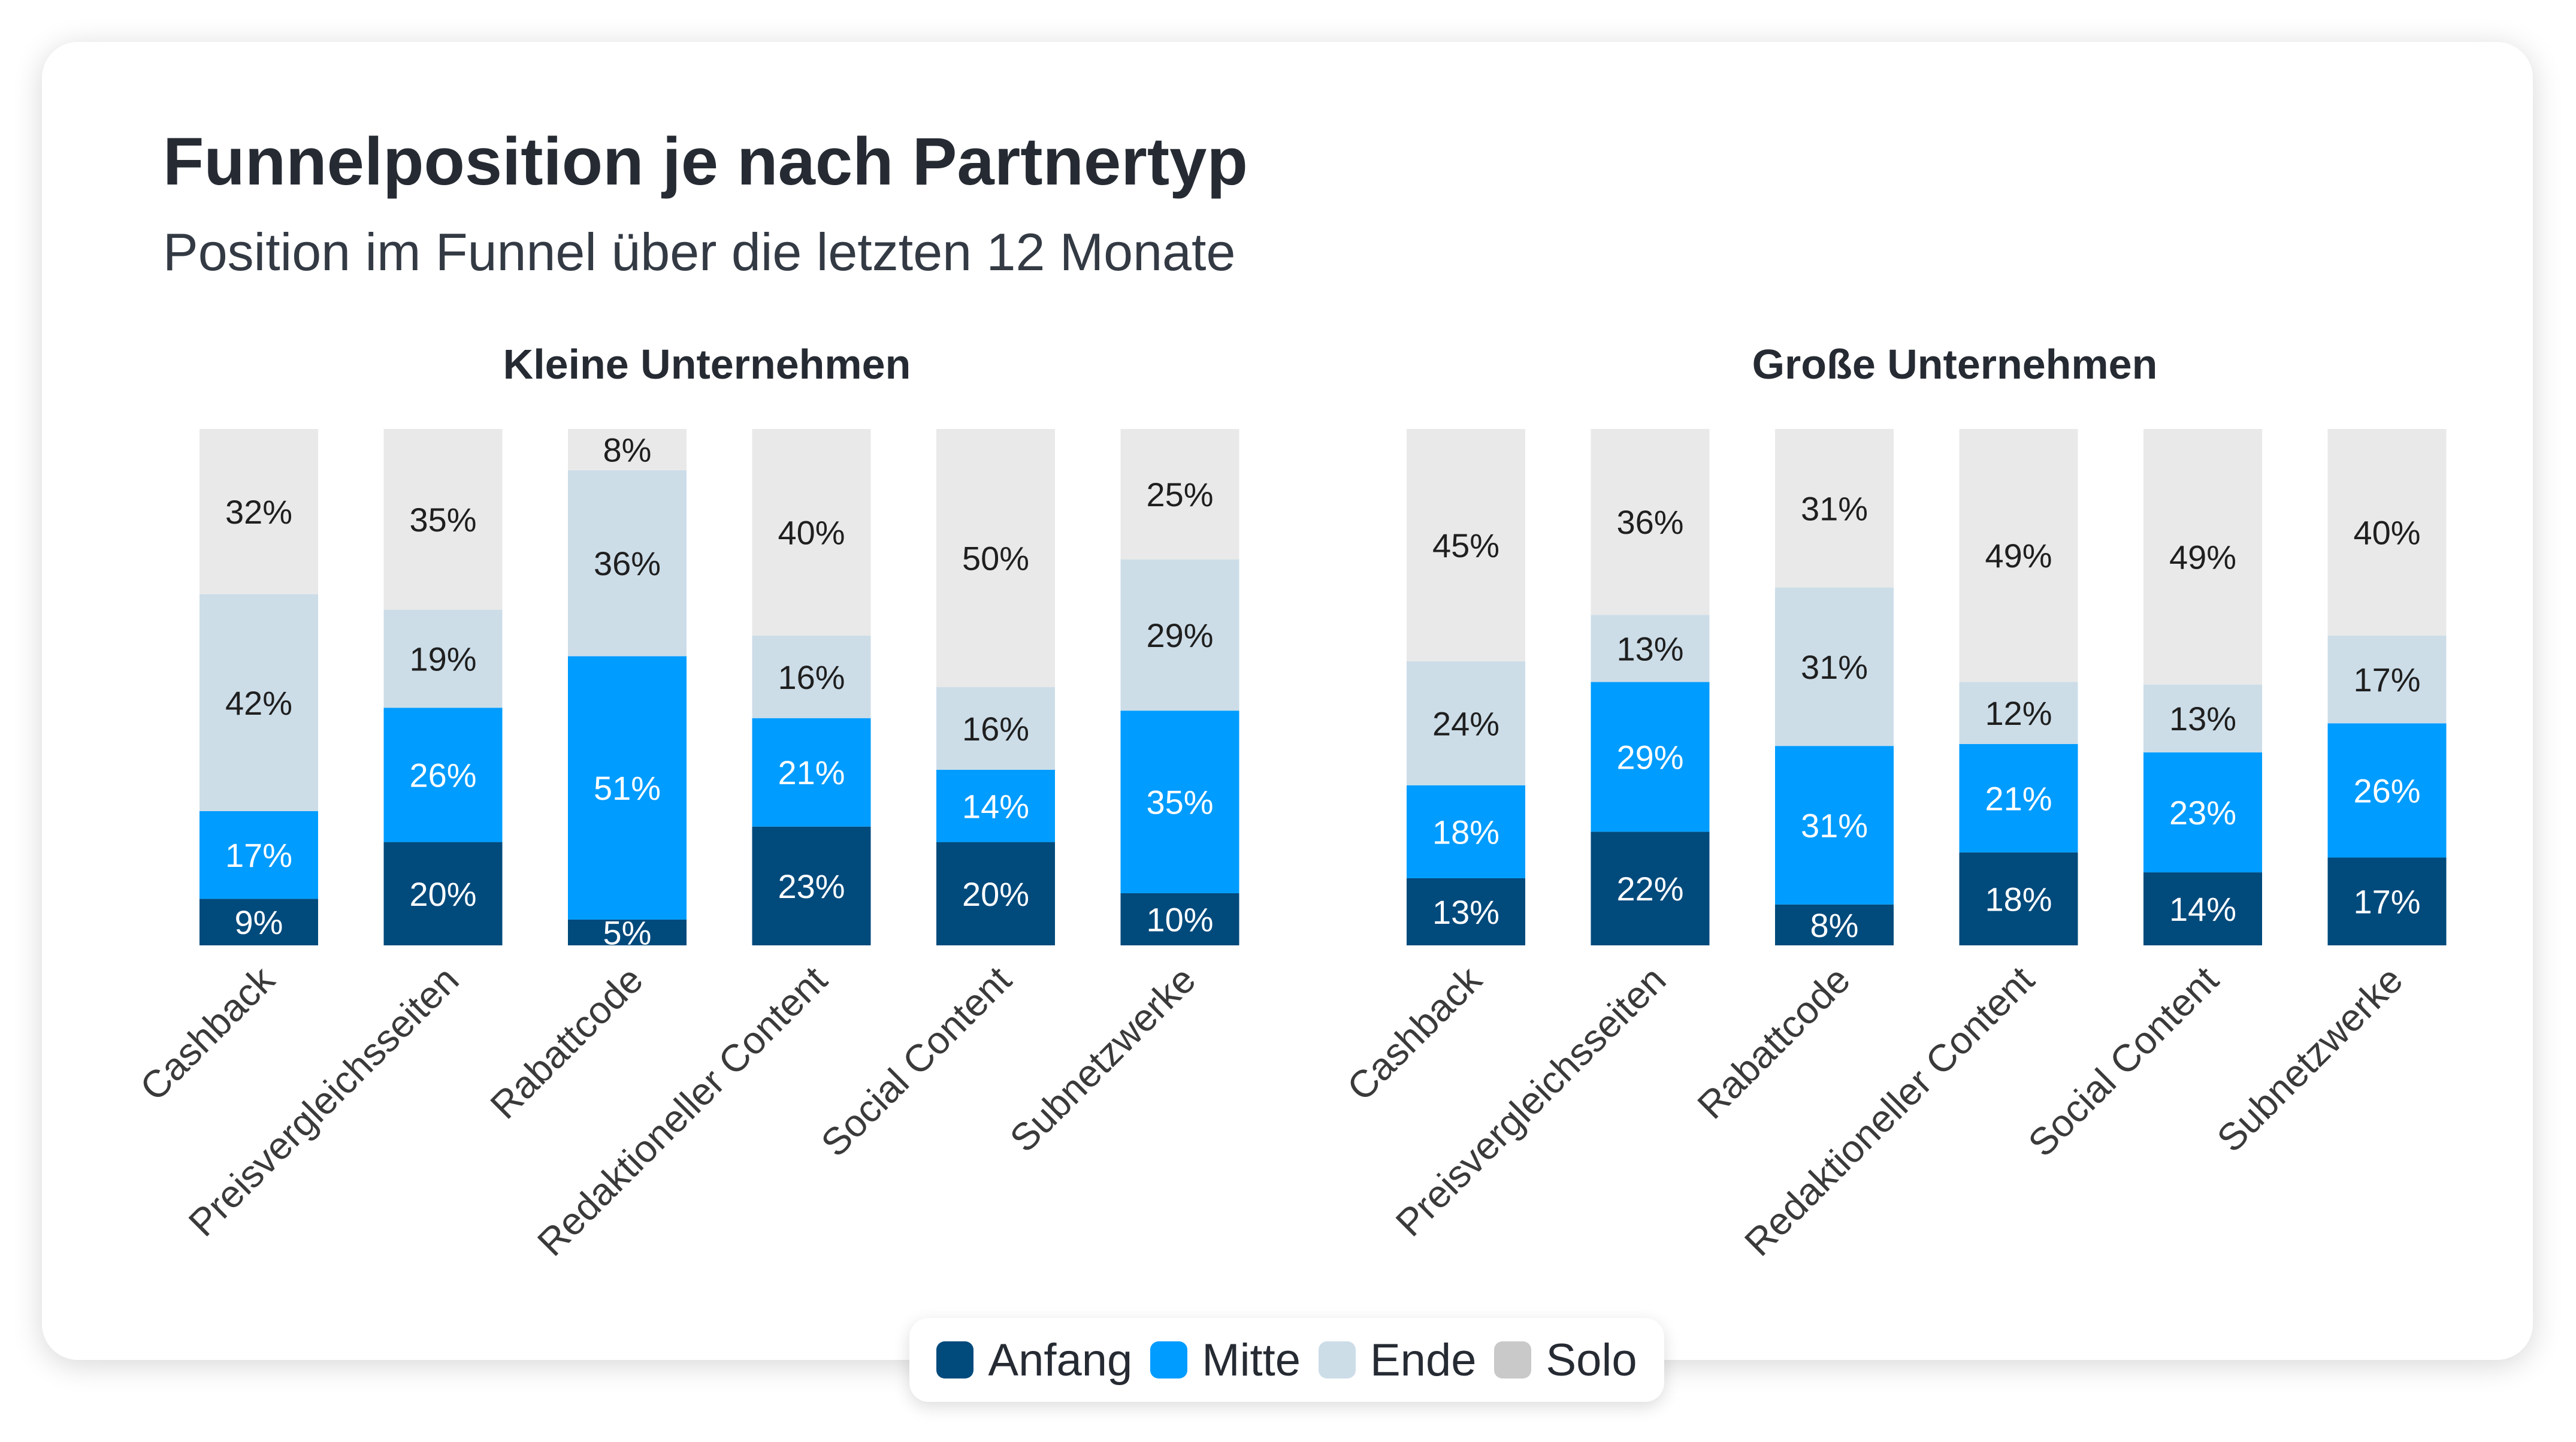  I want to click on data-label-mitte: 23%, so click(2202, 813).